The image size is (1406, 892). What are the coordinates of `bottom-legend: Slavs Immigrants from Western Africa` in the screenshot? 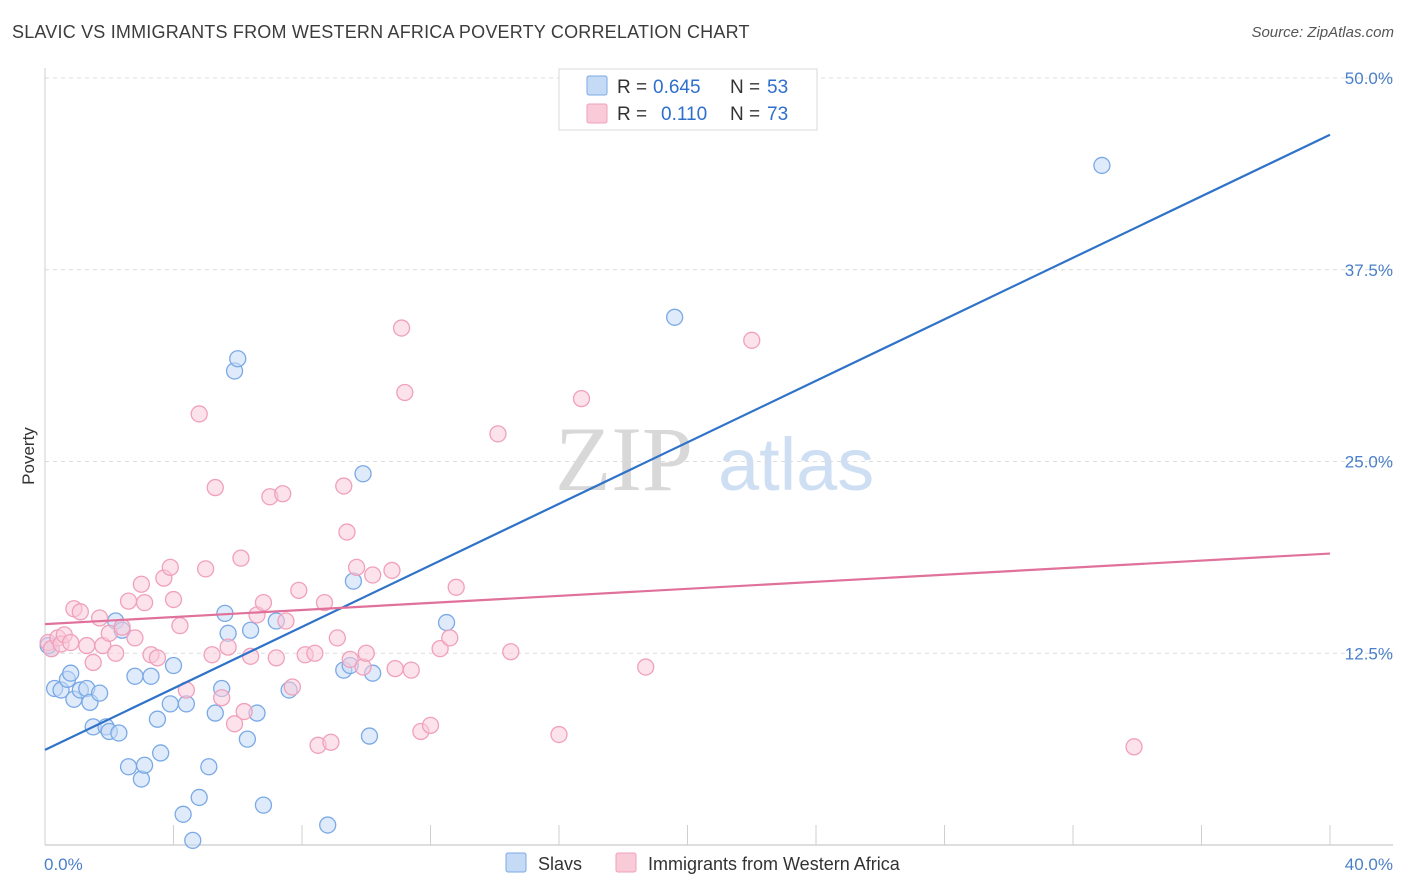 It's located at (703, 863).